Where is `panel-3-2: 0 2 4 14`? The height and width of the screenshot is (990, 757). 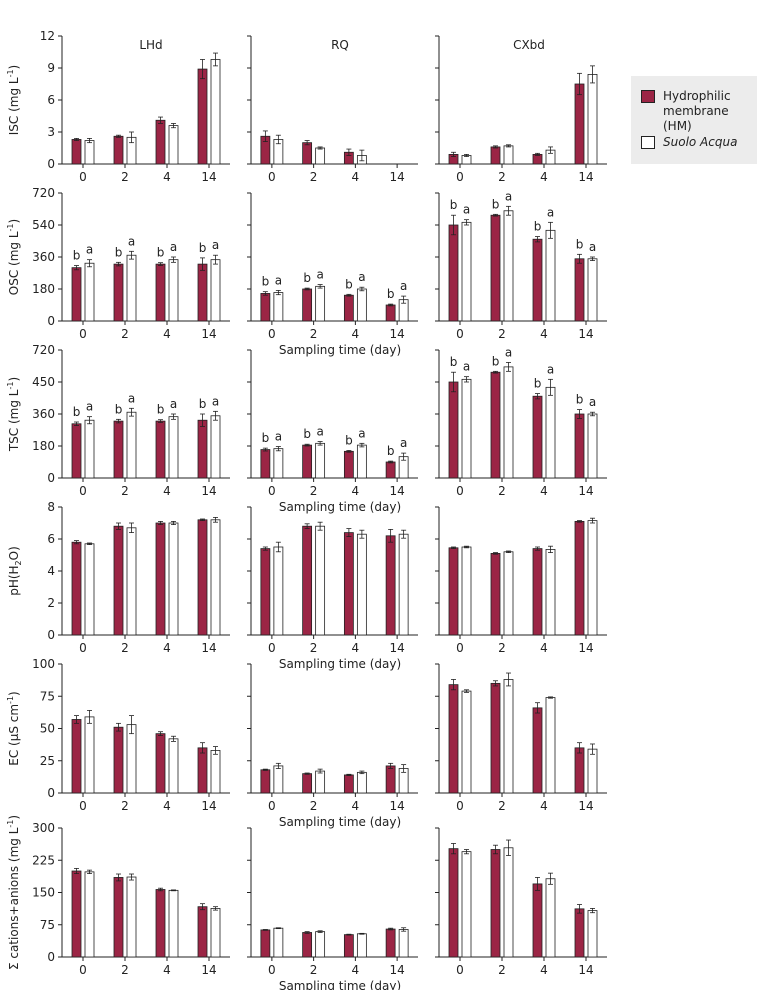 panel-3-2: 0 2 4 14 is located at coordinates (521, 580).